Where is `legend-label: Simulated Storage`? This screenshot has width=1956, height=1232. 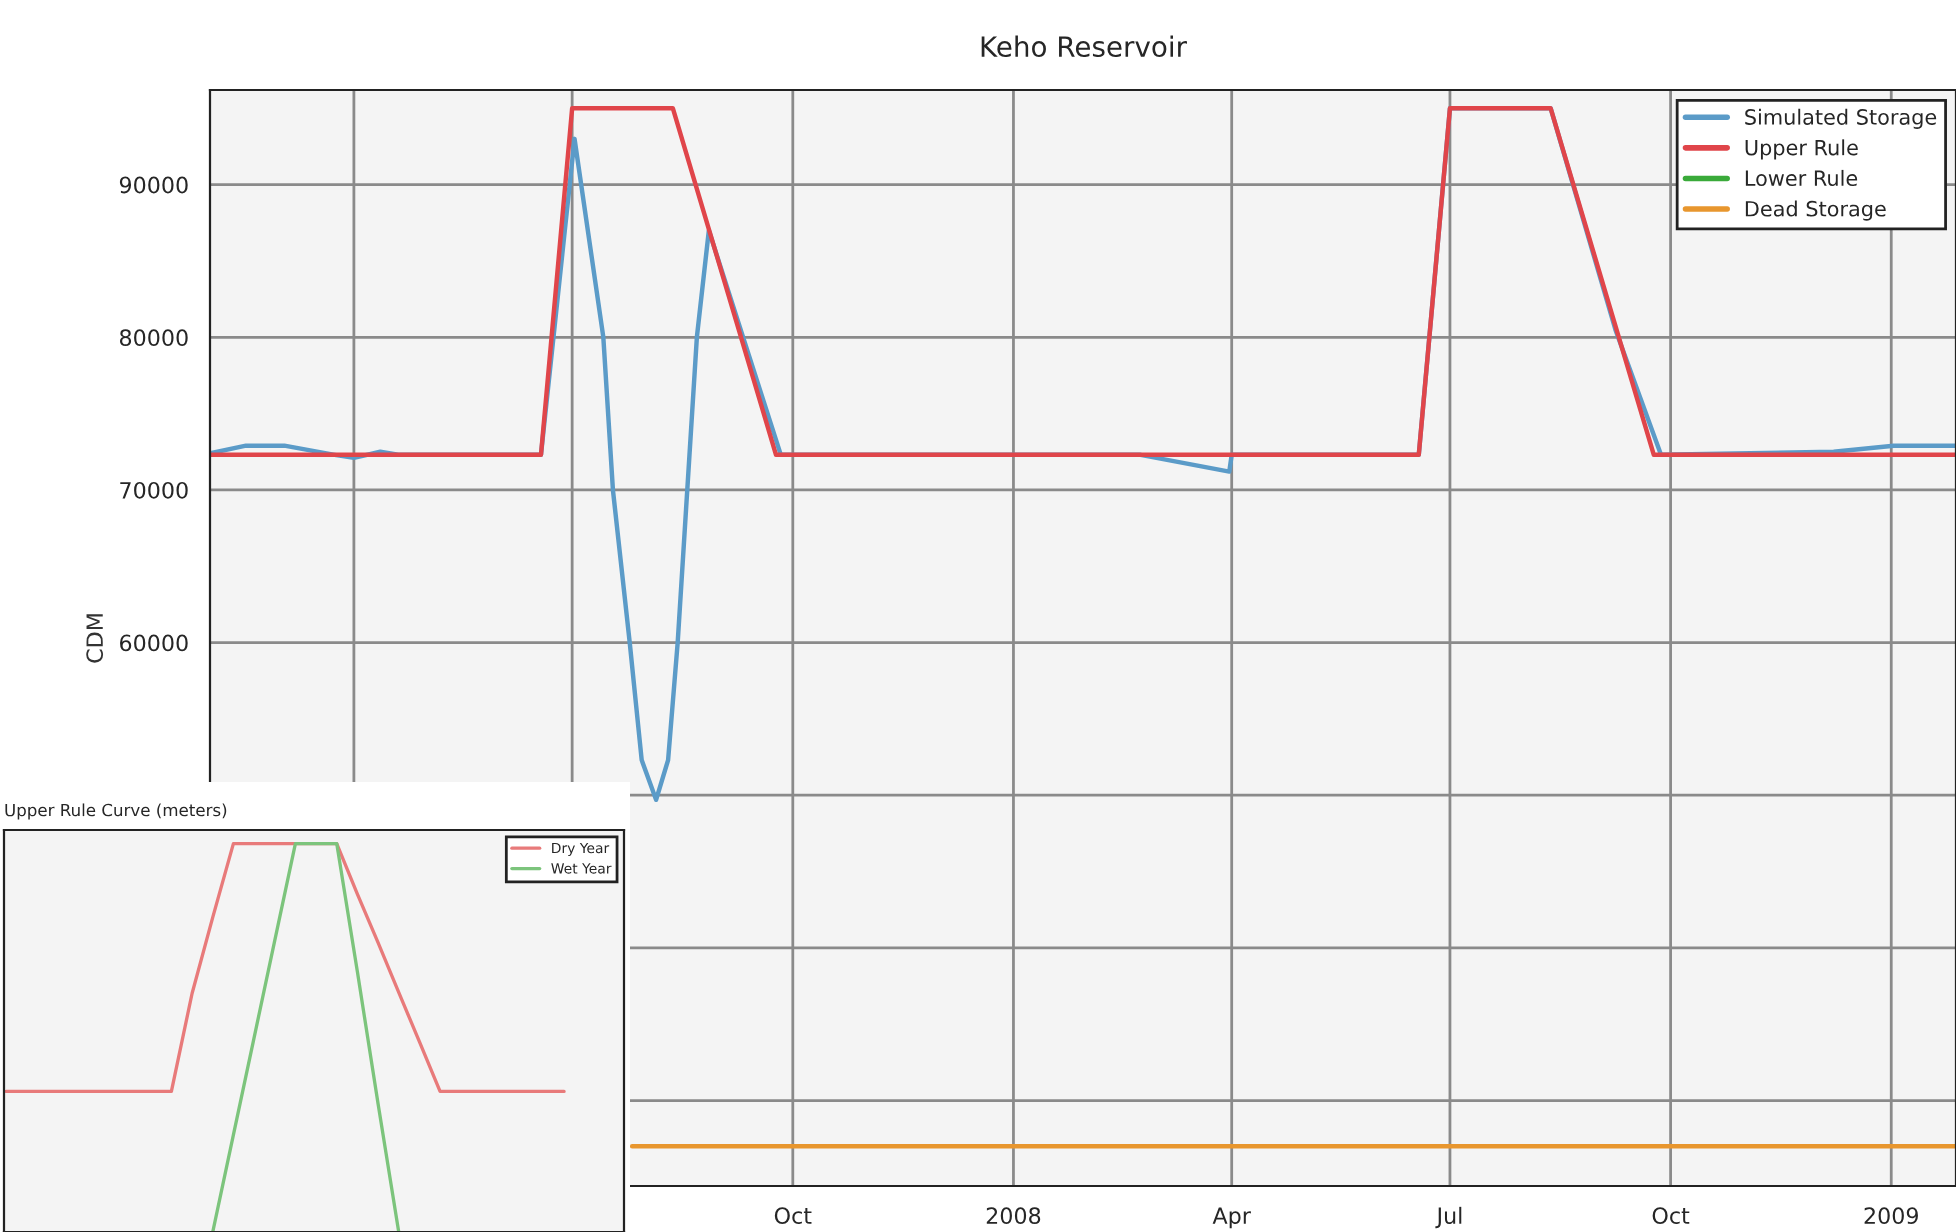 legend-label: Simulated Storage is located at coordinates (1841, 118).